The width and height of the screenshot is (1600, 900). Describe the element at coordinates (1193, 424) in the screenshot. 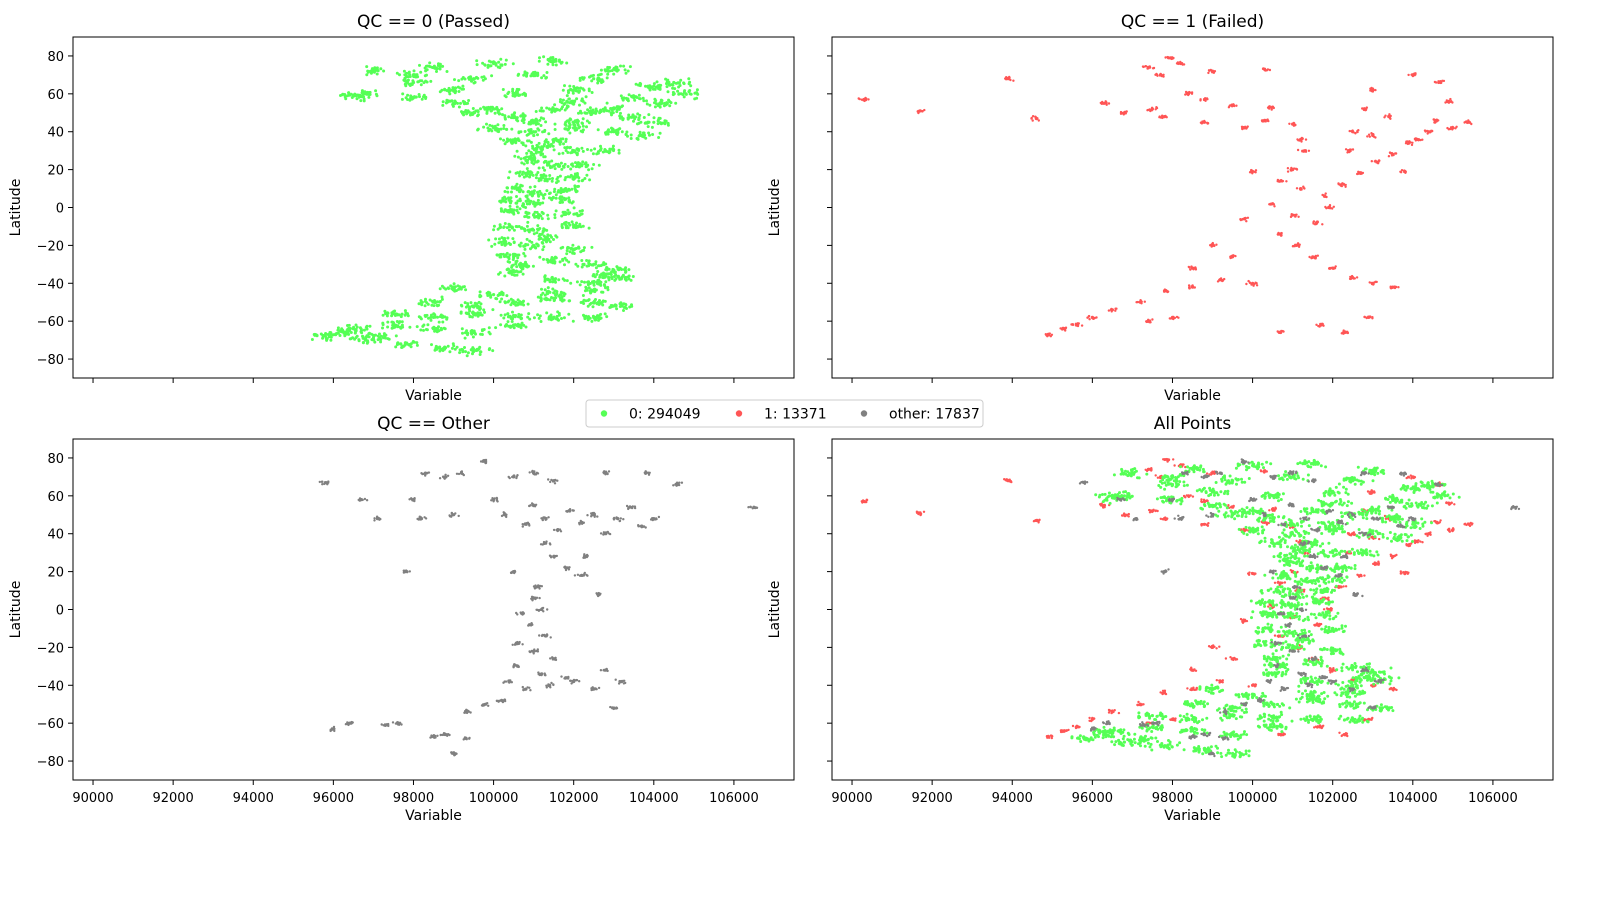

I see `subplot-title: All Points` at that location.